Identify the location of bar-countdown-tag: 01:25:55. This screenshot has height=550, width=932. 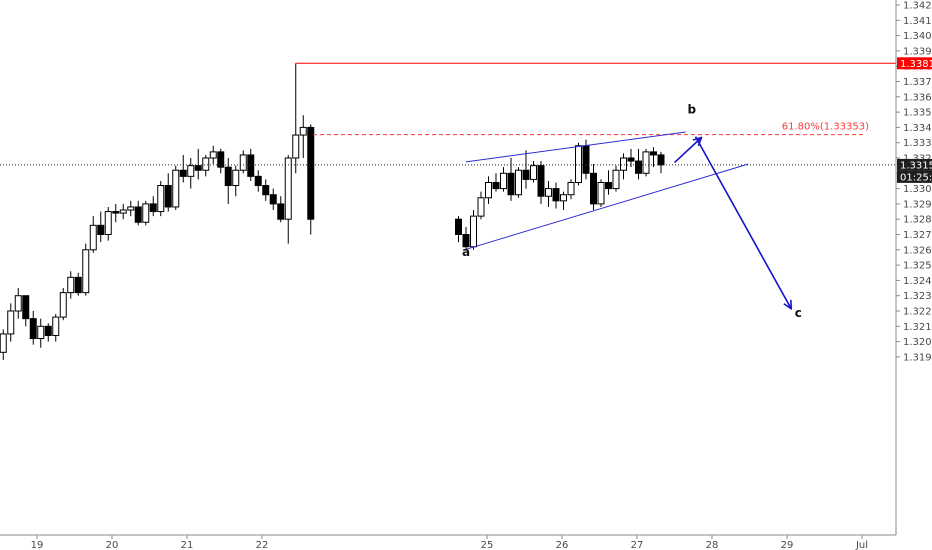
(916, 177).